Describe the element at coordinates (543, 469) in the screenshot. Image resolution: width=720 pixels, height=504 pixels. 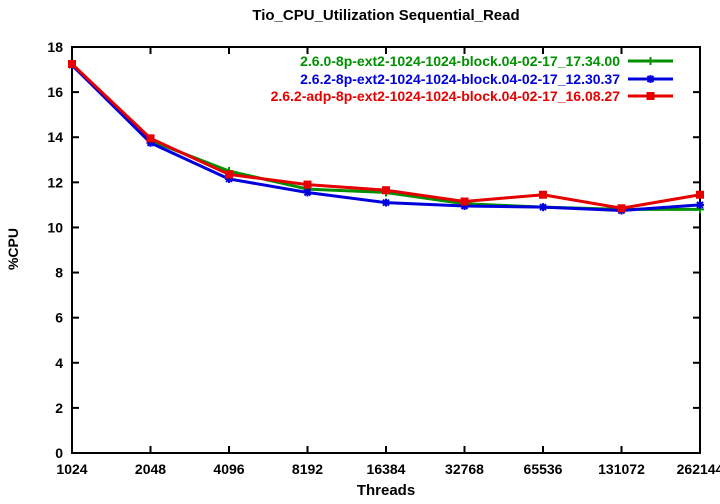
I see `x-tick-label: 65536` at that location.